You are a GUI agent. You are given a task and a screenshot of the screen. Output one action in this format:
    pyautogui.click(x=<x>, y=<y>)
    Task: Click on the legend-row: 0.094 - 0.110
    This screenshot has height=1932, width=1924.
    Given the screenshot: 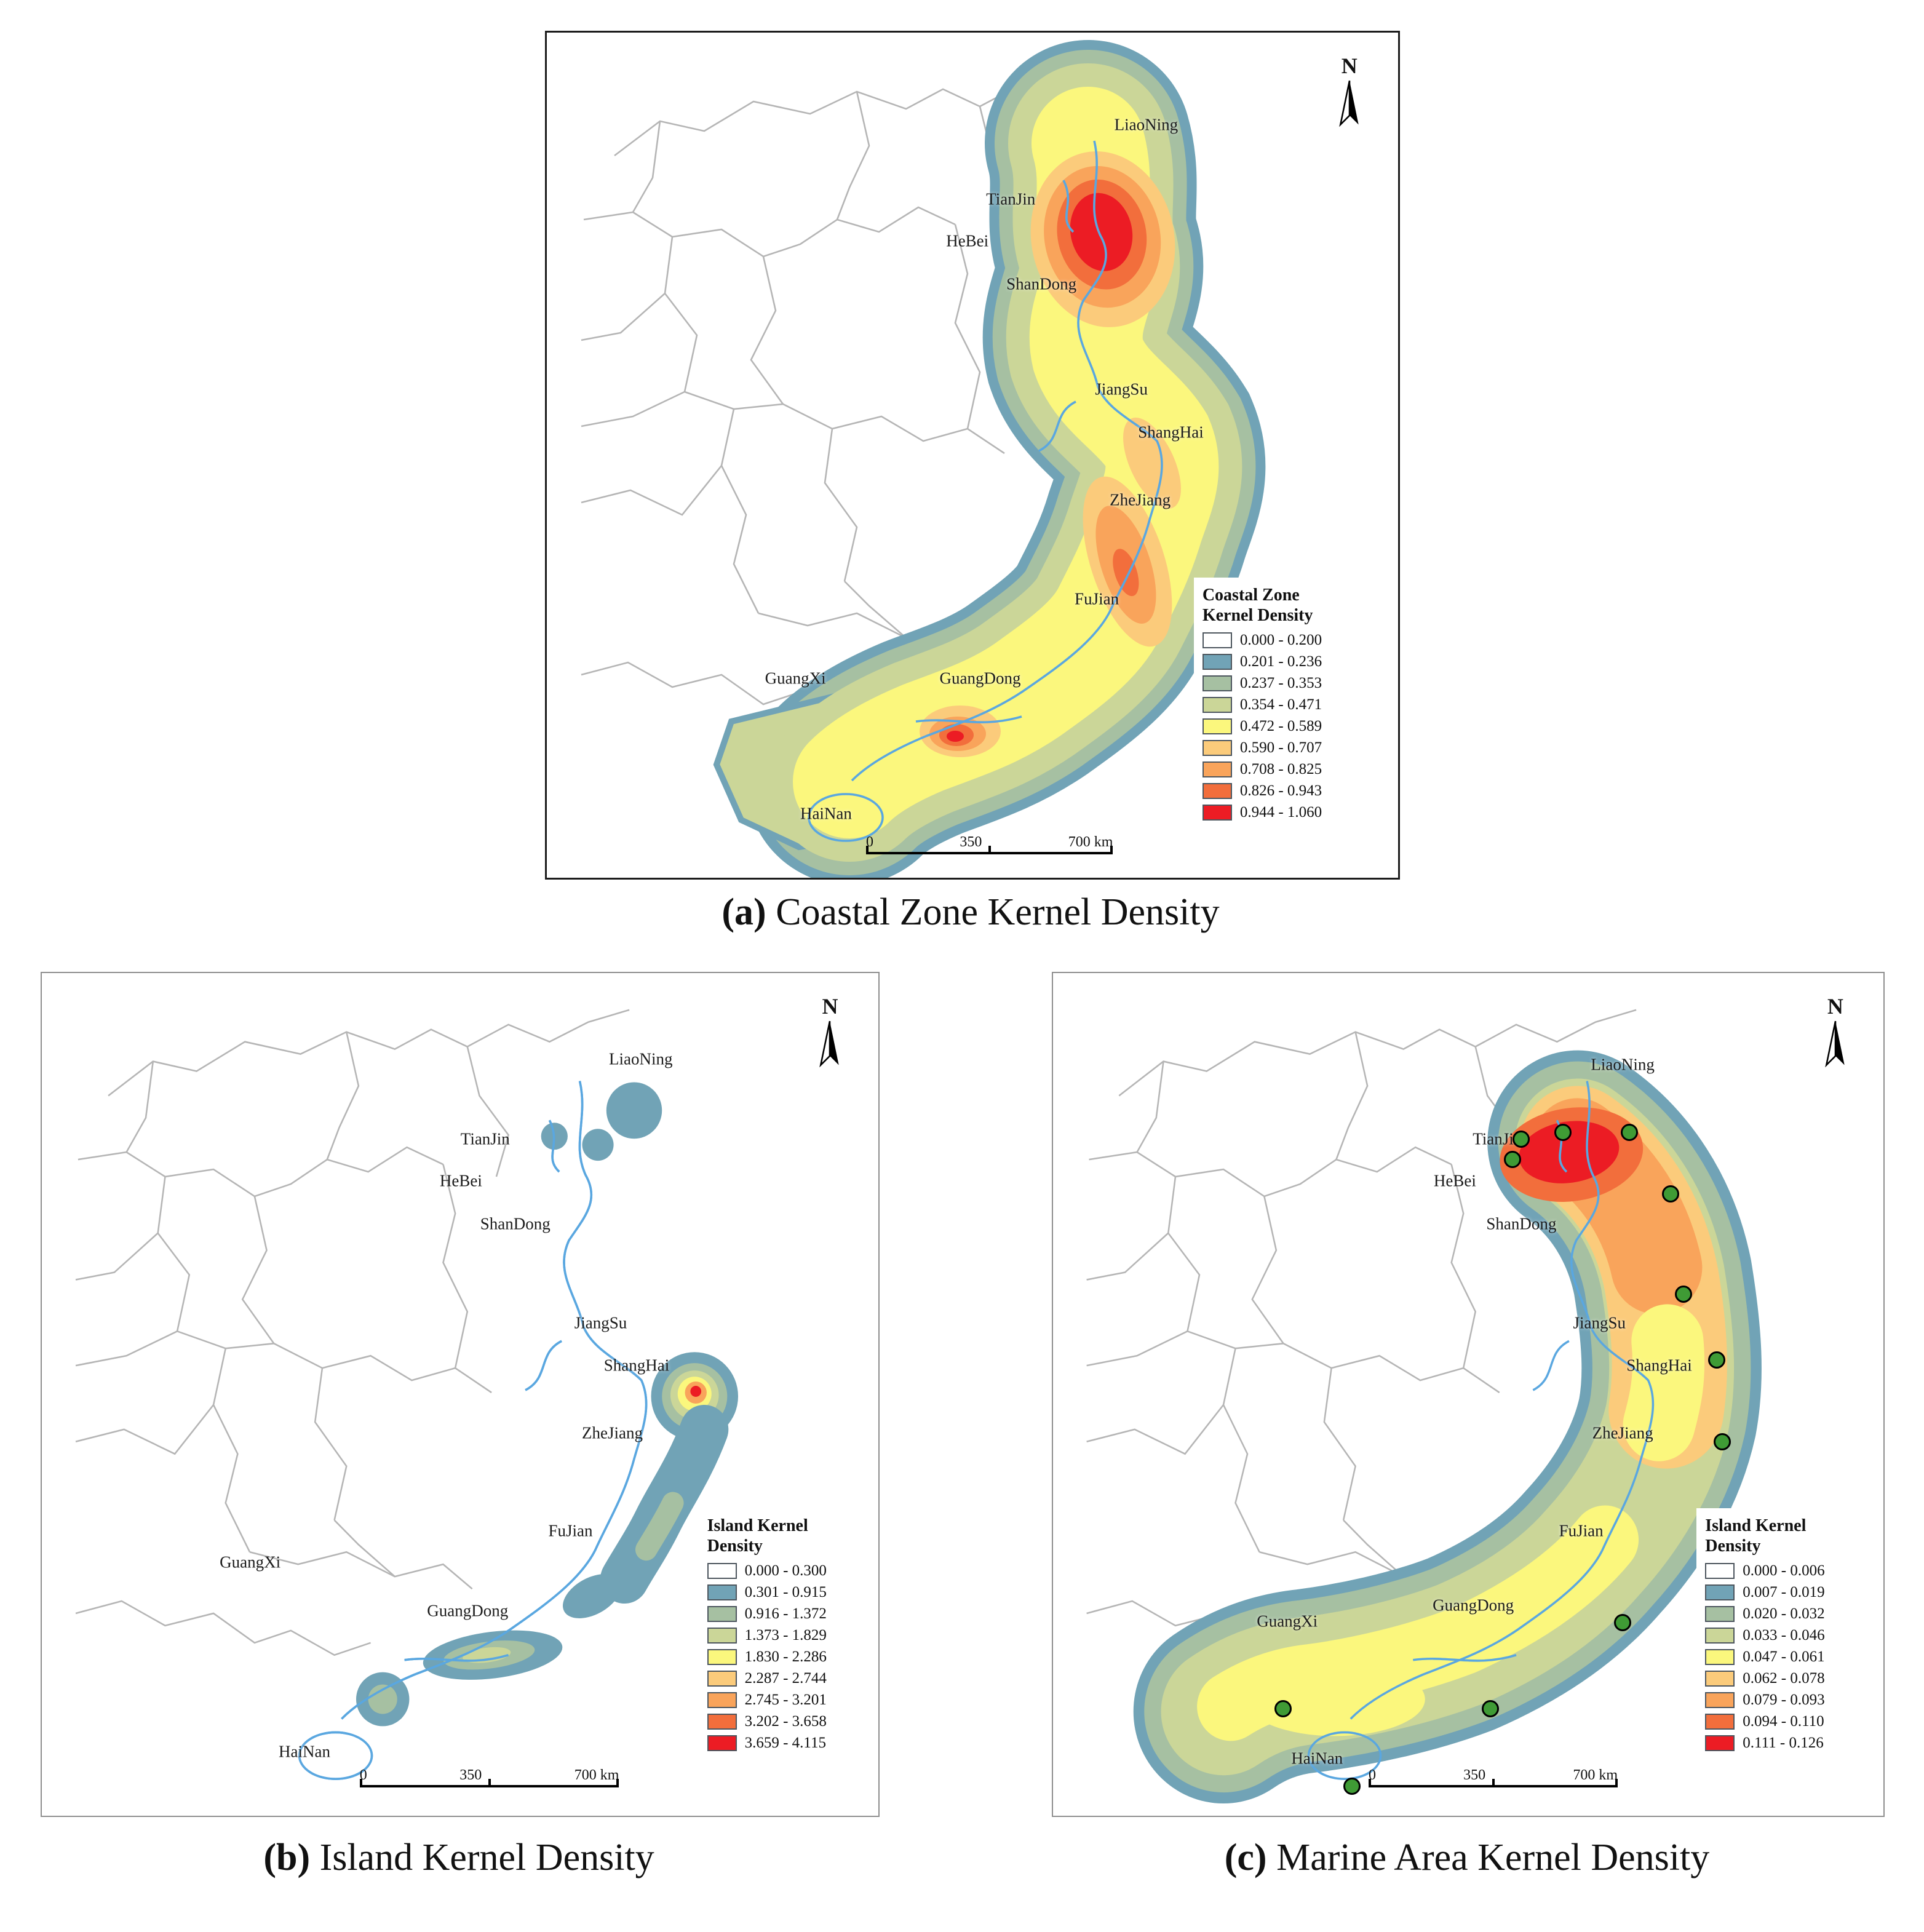 What is the action you would take?
    pyautogui.click(x=1764, y=1721)
    